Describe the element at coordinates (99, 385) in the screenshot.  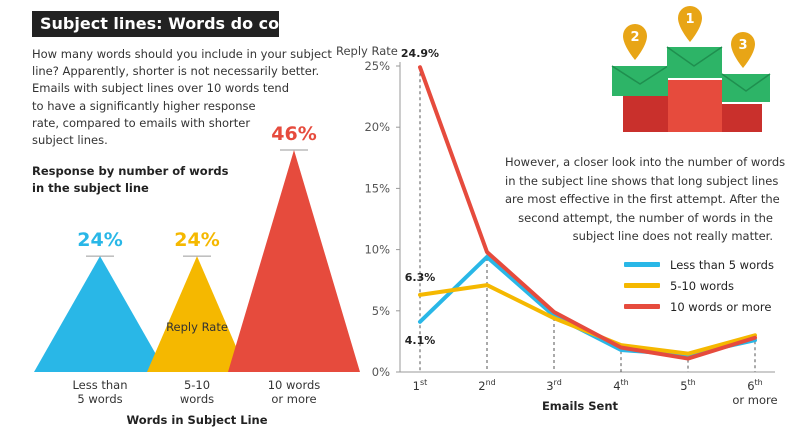
I see `category-label: Less than` at that location.